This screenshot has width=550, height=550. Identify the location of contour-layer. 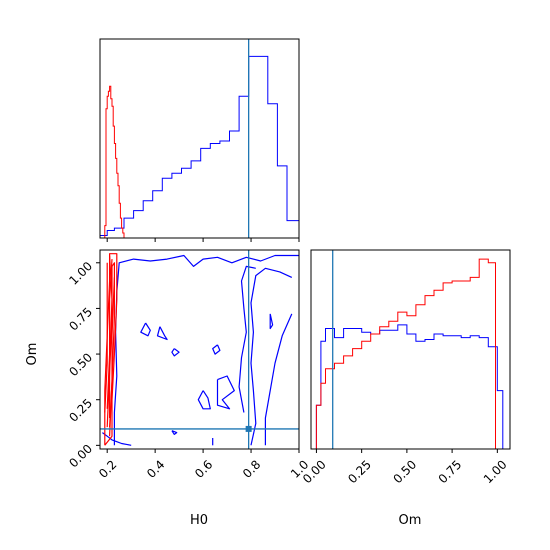
(199, 349).